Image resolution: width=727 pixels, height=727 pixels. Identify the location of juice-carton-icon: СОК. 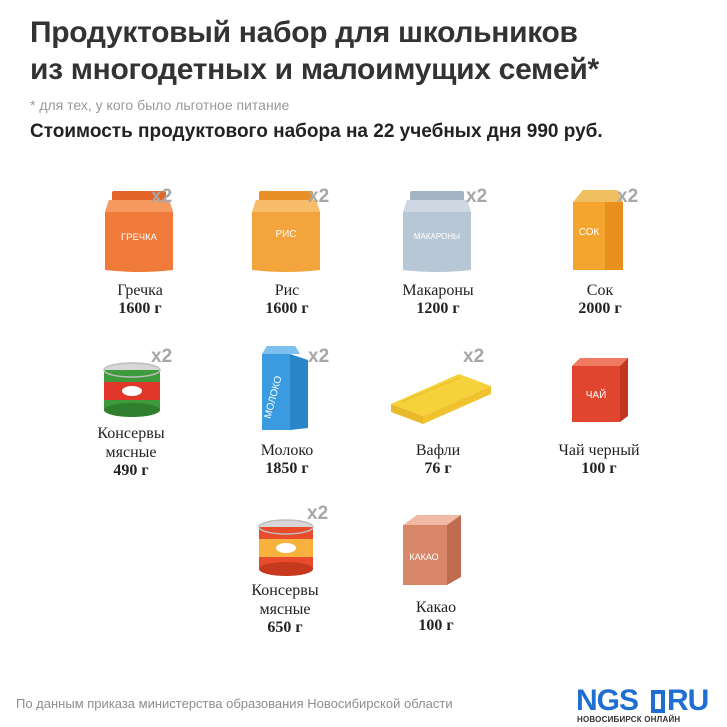
(598, 230).